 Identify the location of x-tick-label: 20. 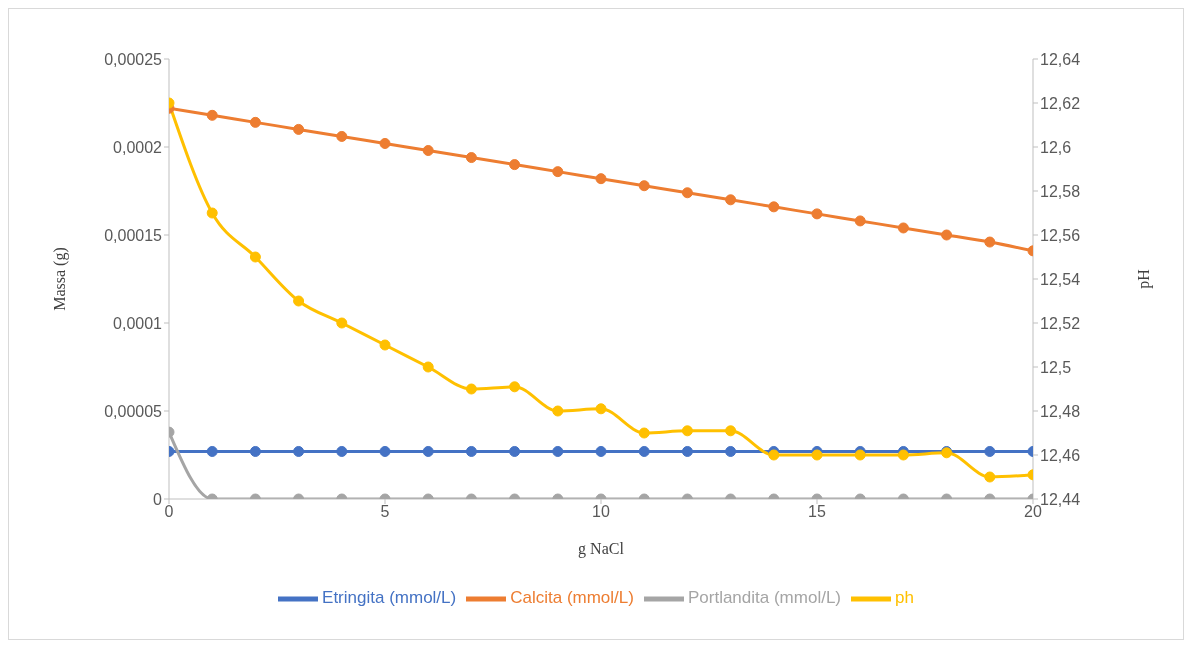
(1033, 512).